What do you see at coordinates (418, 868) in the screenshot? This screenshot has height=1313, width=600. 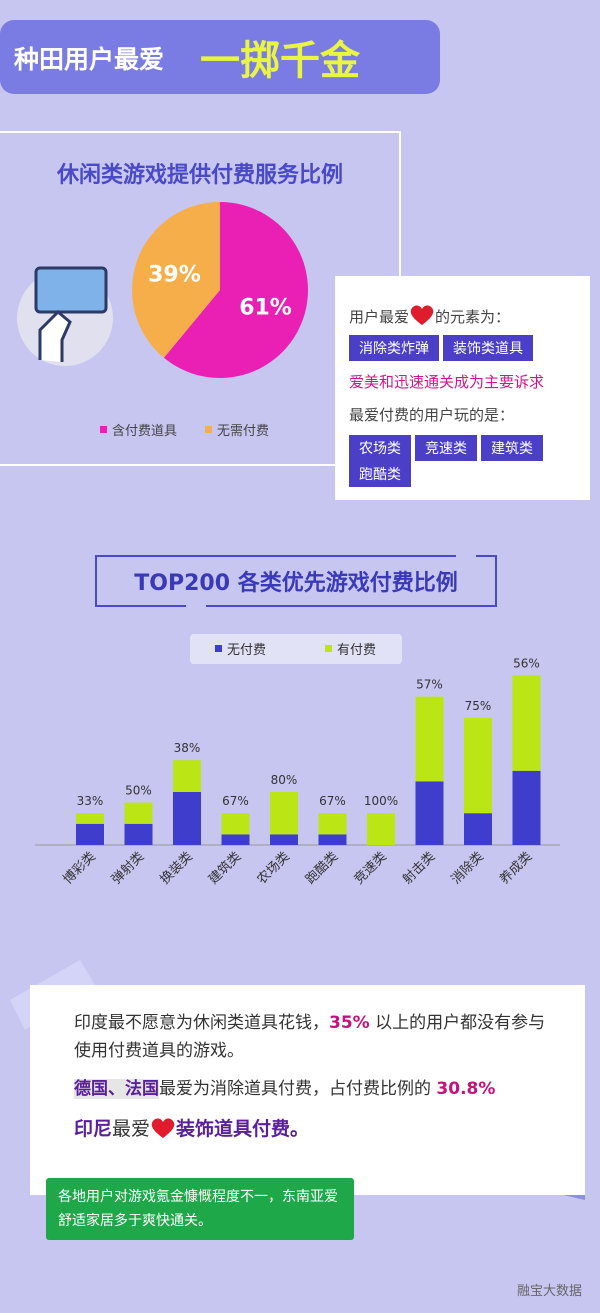 I see `x-tick-label: 射击类` at bounding box center [418, 868].